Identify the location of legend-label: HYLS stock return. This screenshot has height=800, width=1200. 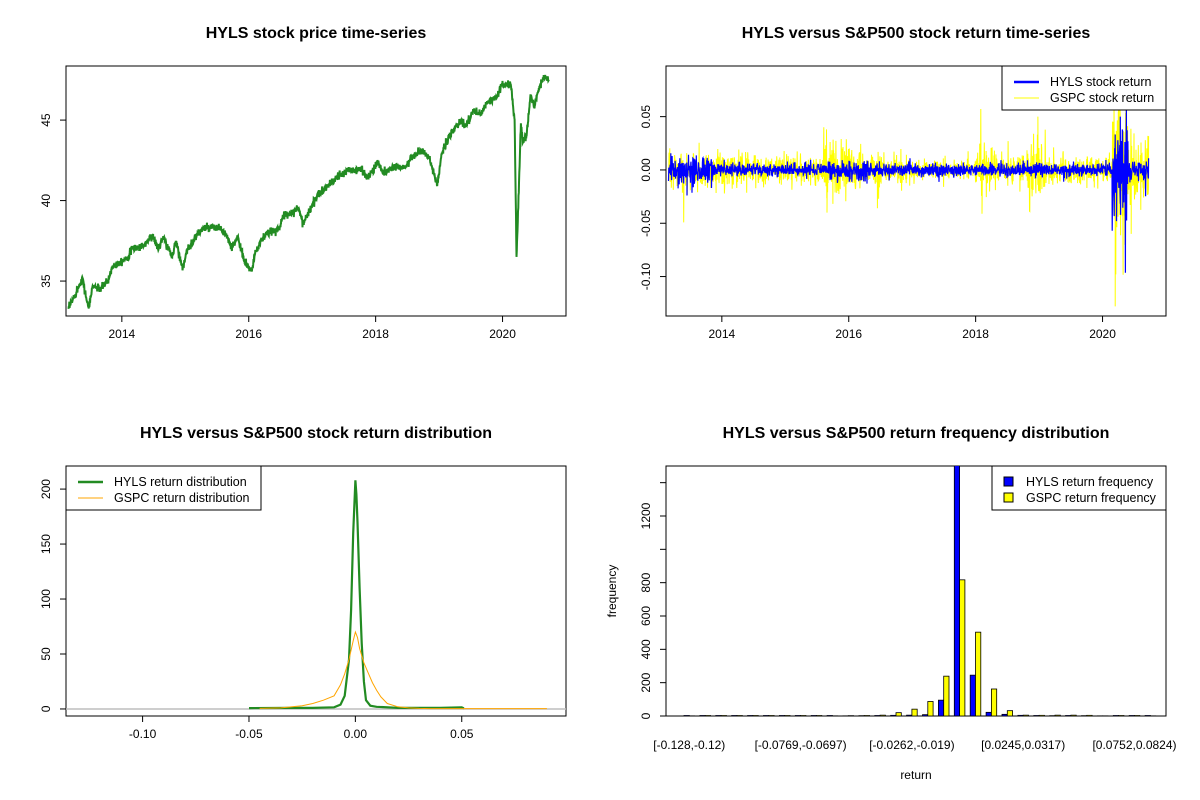
(1100, 82).